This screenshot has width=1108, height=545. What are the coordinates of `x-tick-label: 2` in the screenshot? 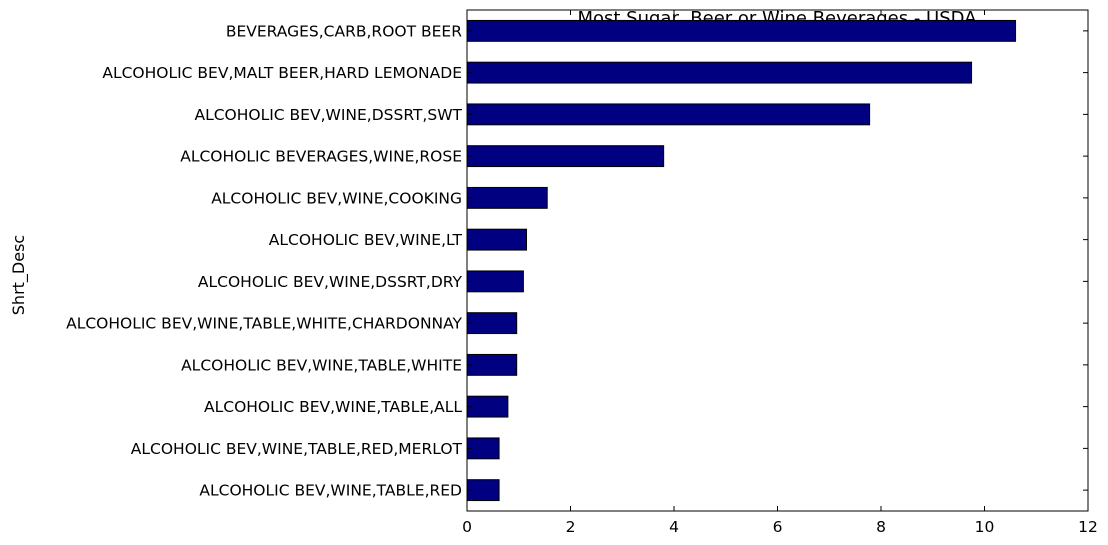 It's located at (571, 527).